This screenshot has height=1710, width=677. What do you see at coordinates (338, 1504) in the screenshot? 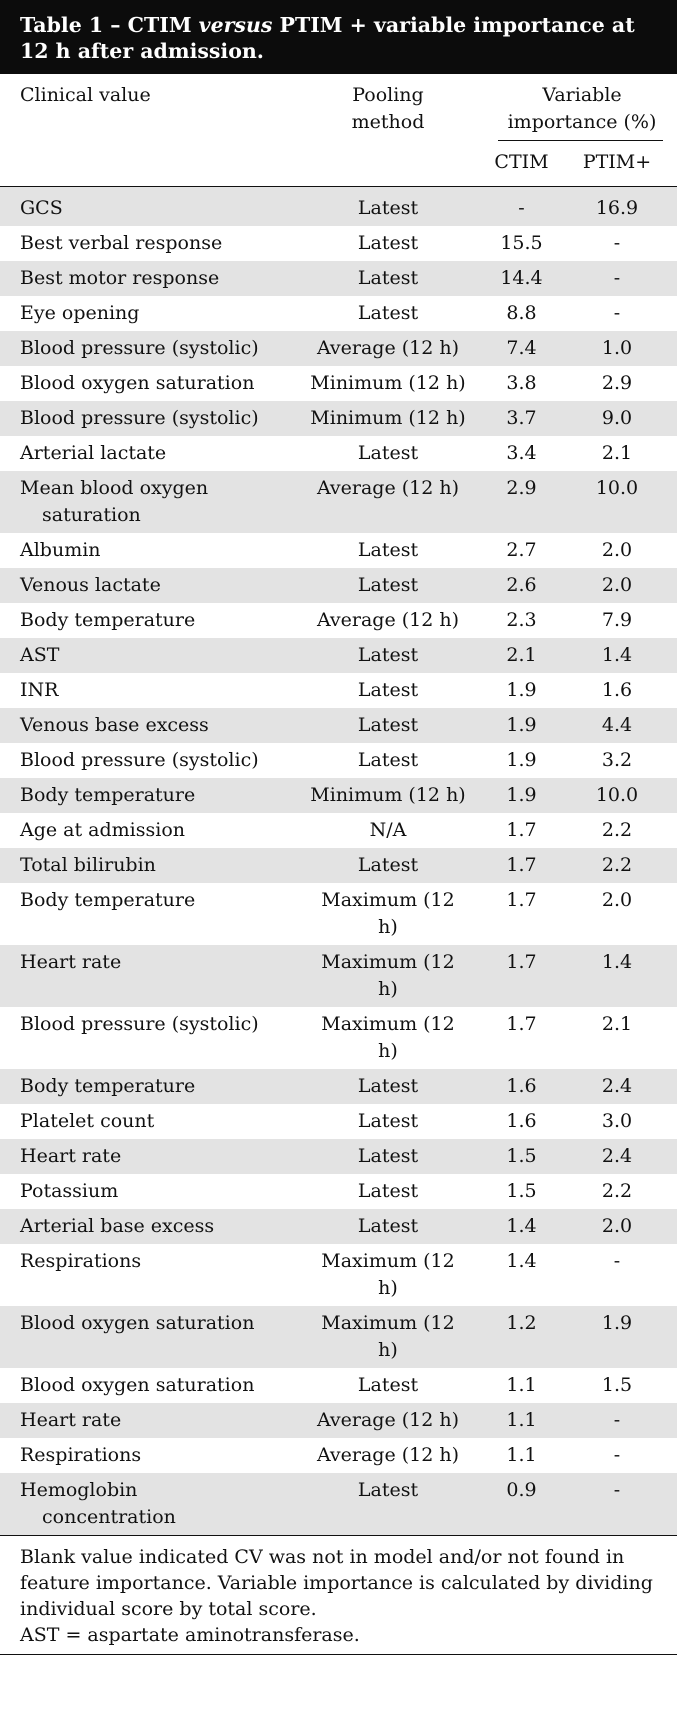
I see `table-row: Hemoglobin concentration Latest 0.9 -` at bounding box center [338, 1504].